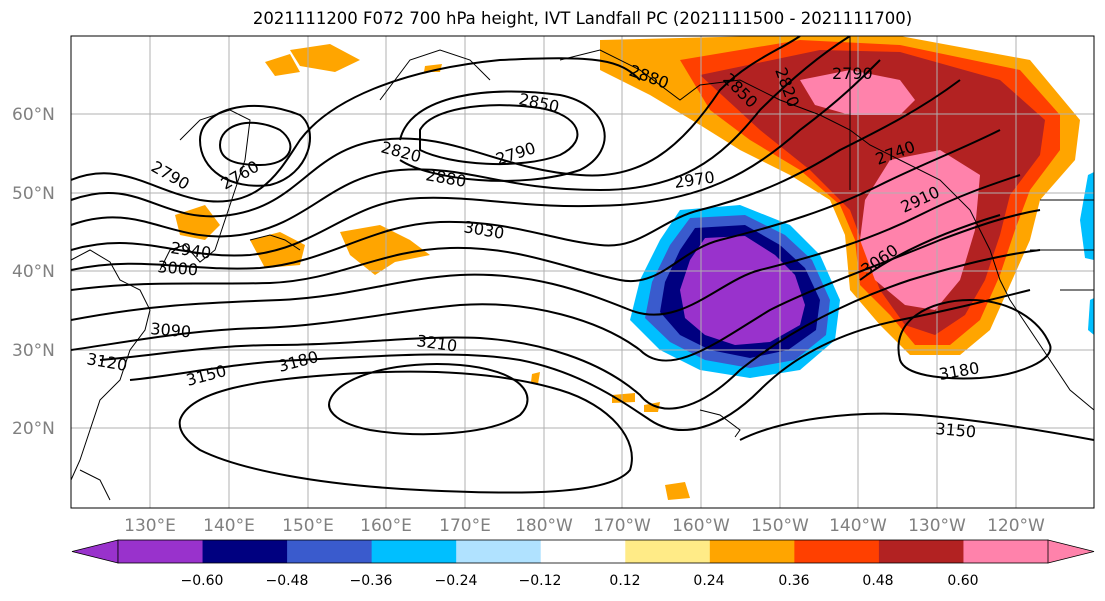  Describe the element at coordinates (701, 526) in the screenshot. I see `lon-label: 160°W` at that location.